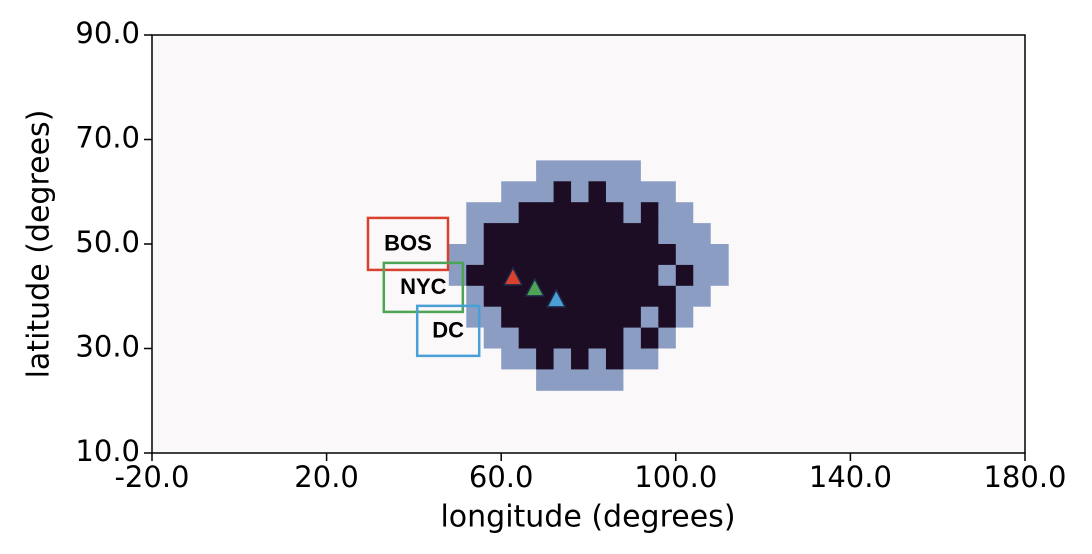  Describe the element at coordinates (501, 477) in the screenshot. I see `x-tick-label: 60.0` at that location.